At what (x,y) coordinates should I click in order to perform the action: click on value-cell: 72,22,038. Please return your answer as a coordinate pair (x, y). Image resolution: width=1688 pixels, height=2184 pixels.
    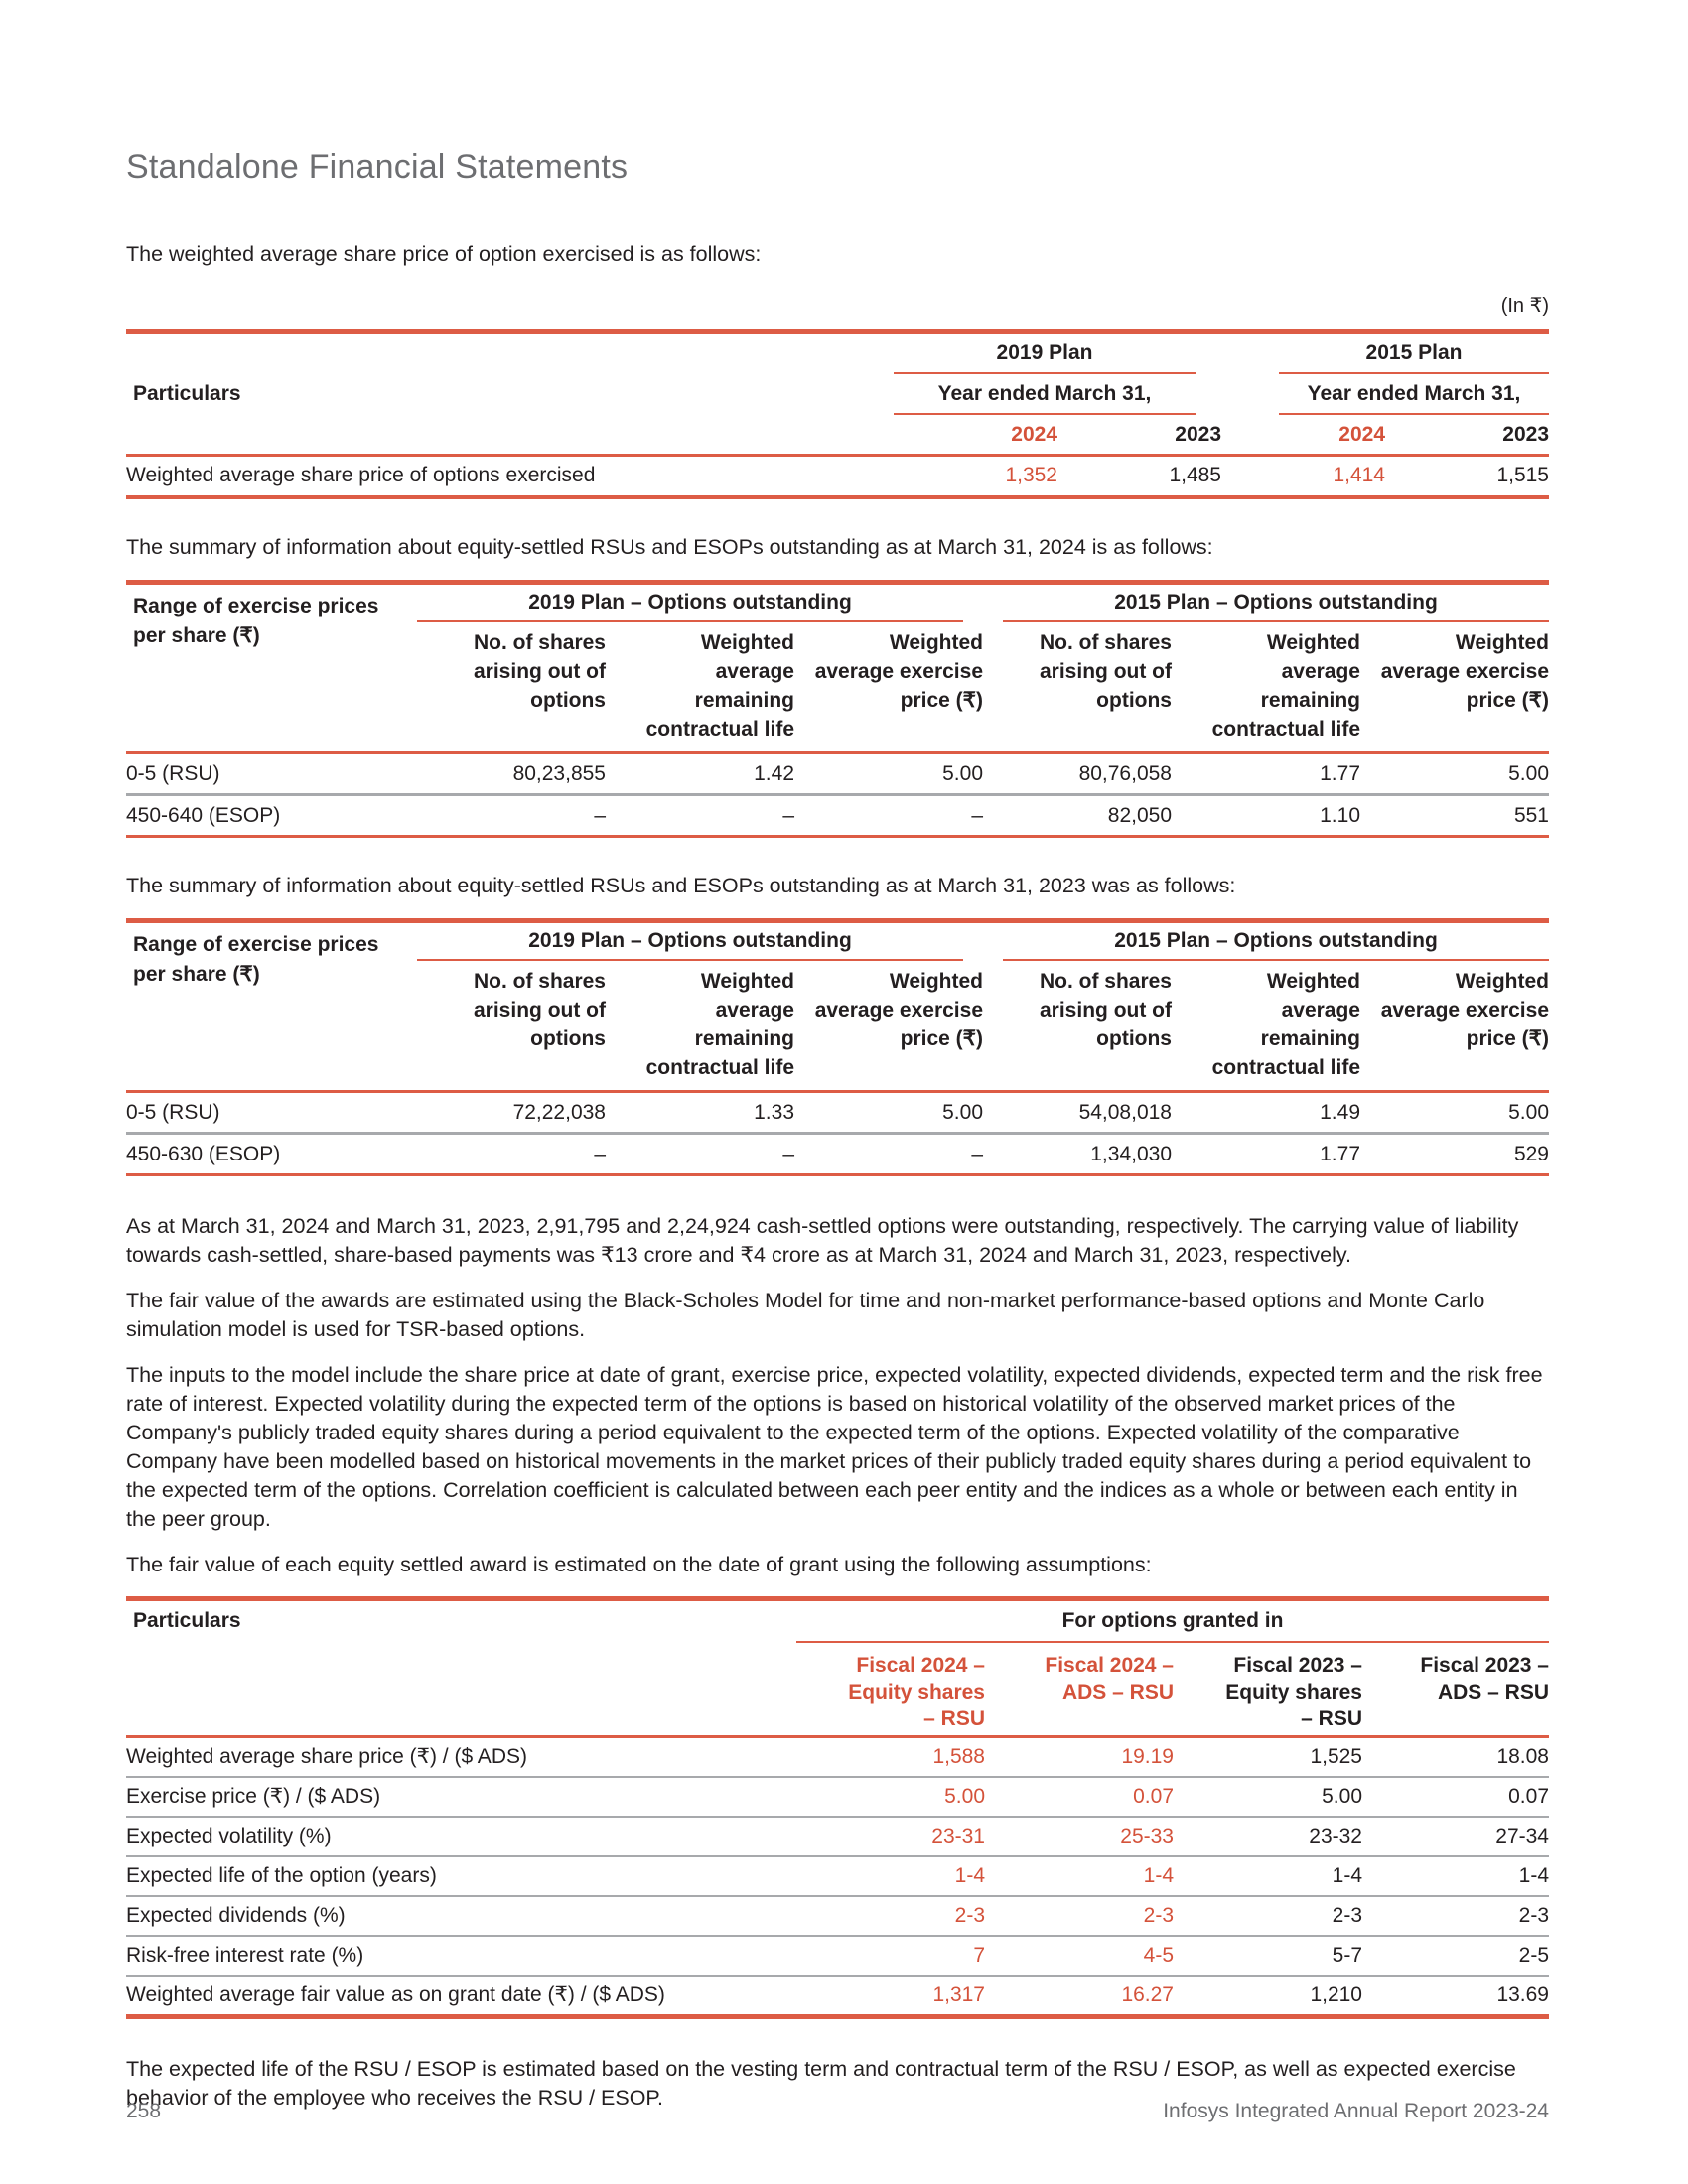
    Looking at the image, I should click on (559, 1112).